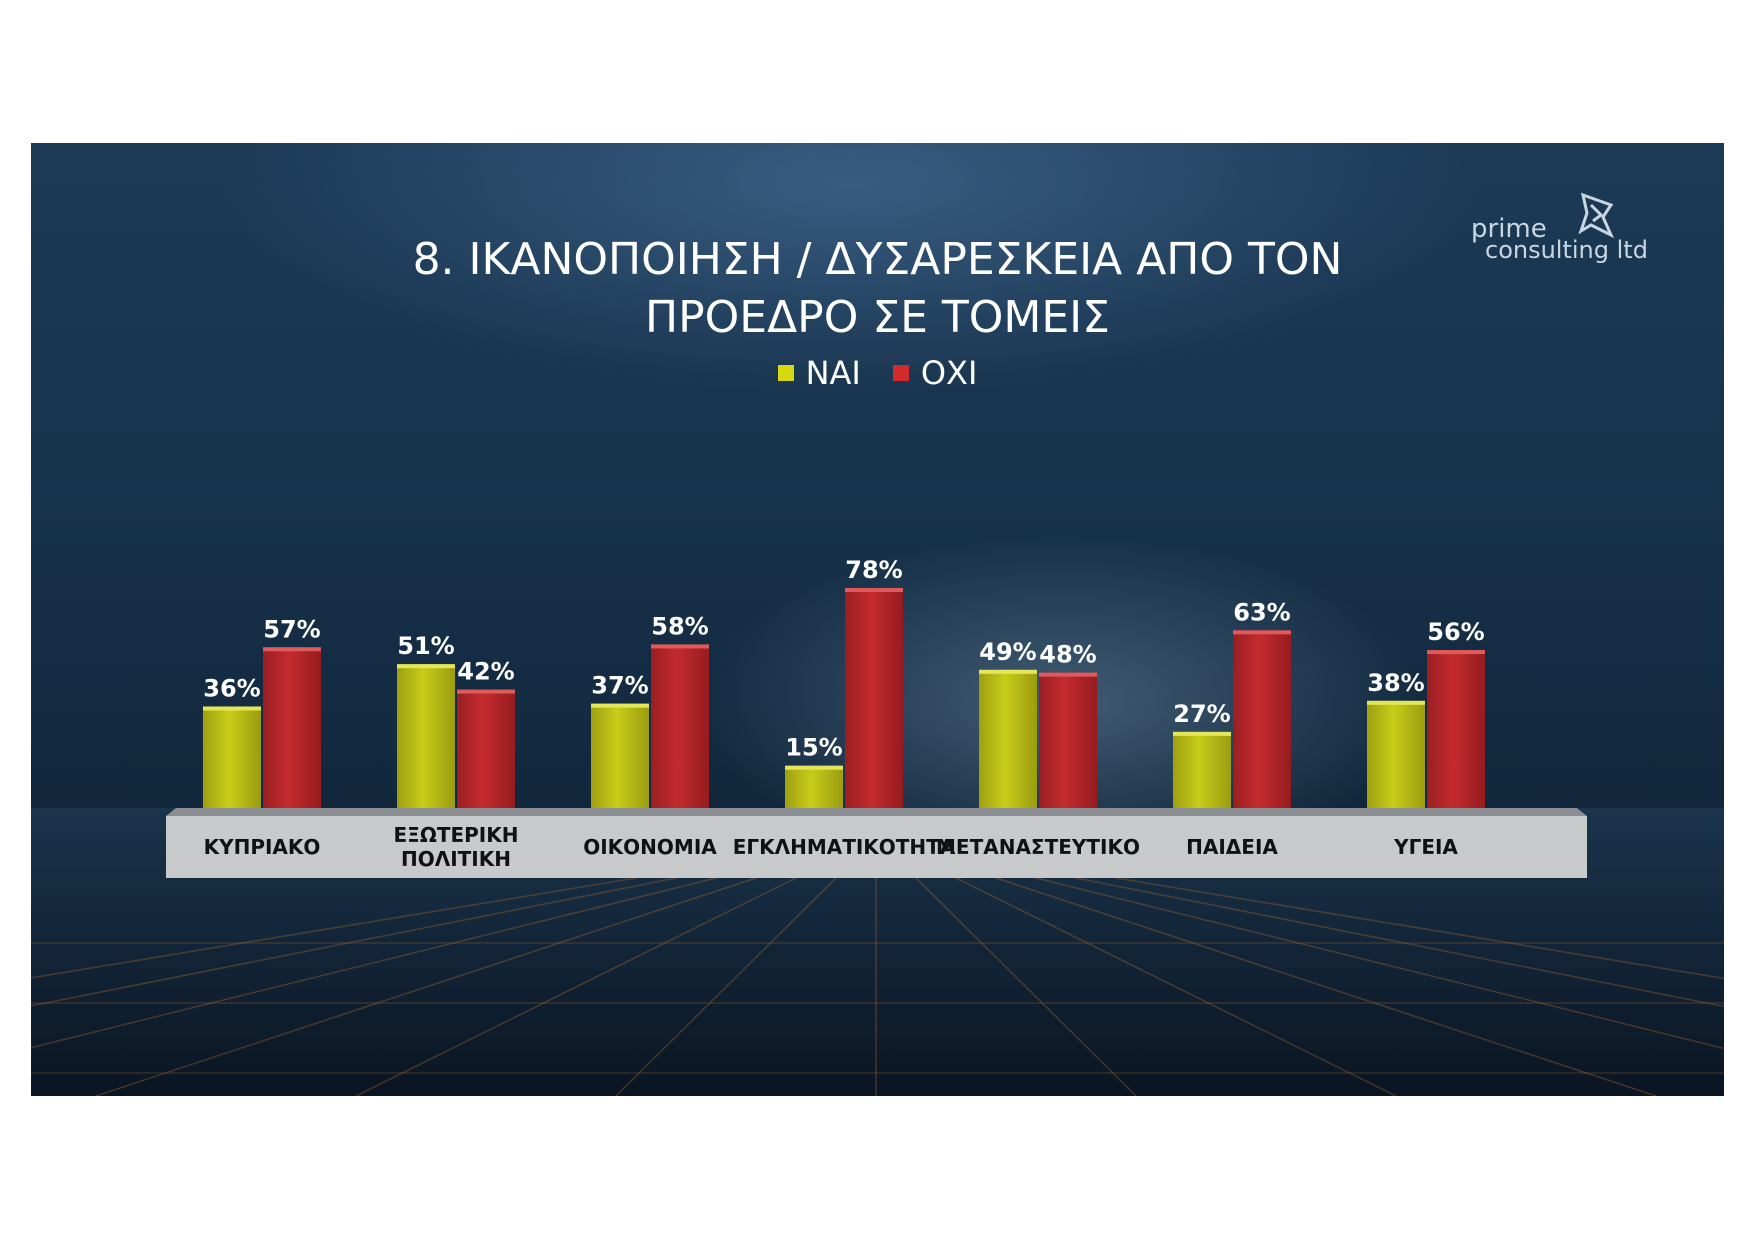  What do you see at coordinates (833, 373) in the screenshot?
I see `legend-label-yes: ΝΑΙ` at bounding box center [833, 373].